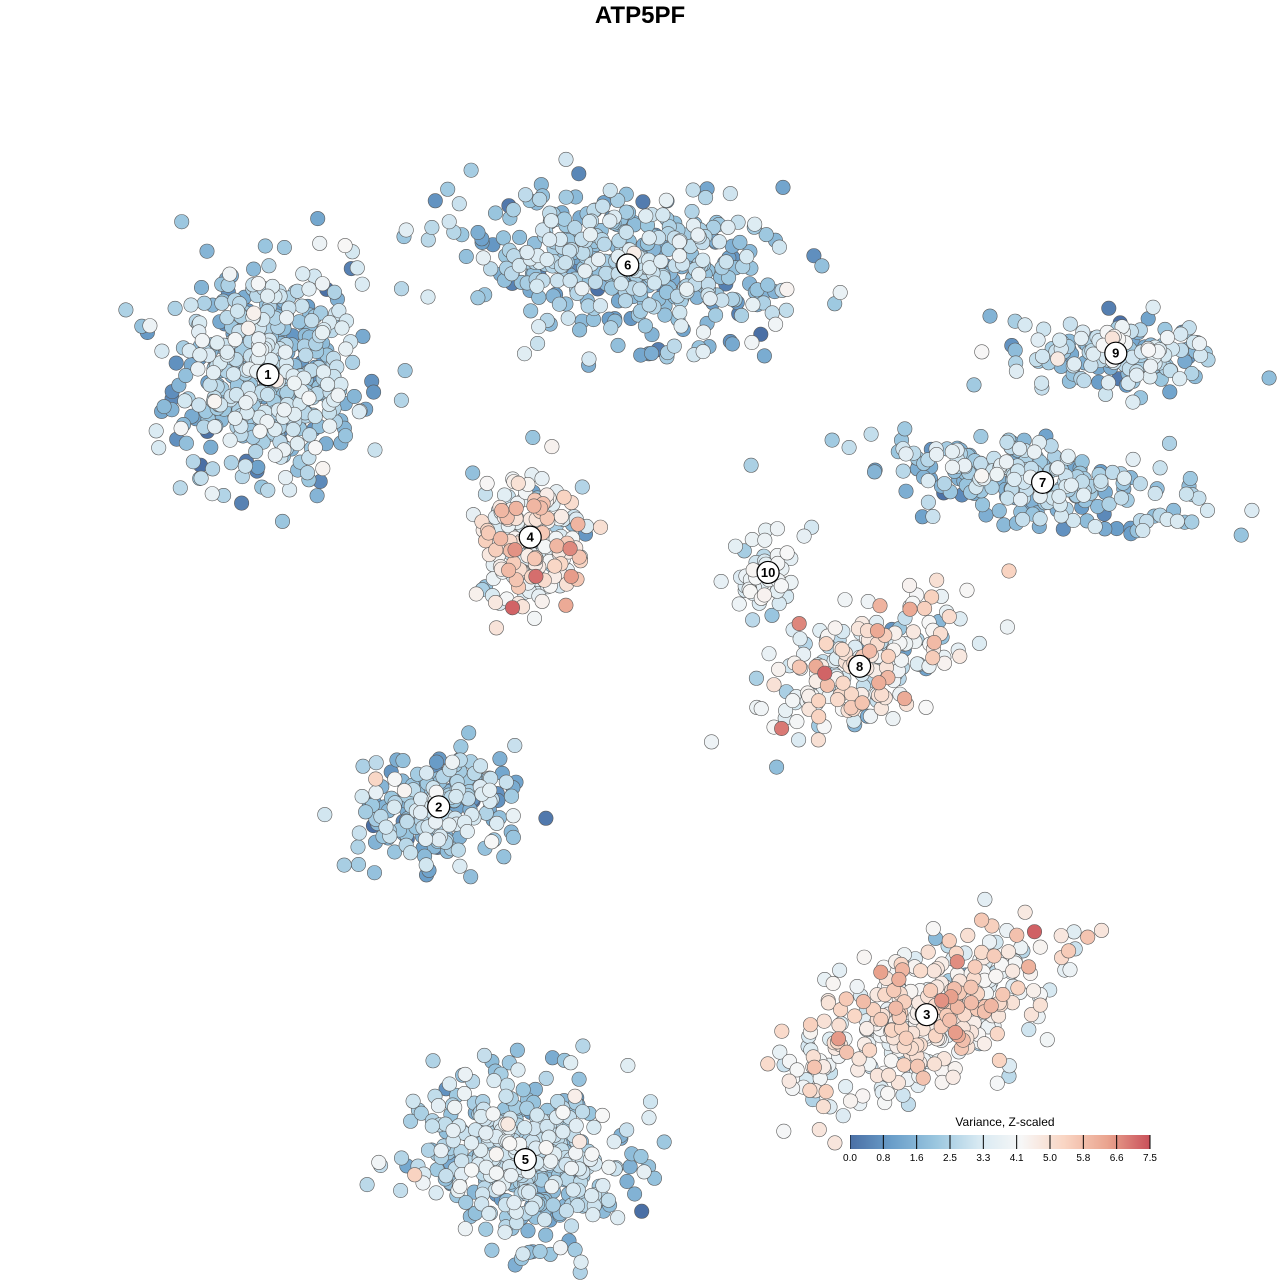 The height and width of the screenshot is (1280, 1280). I want to click on legend-tick-label: 7.5, so click(1150, 1158).